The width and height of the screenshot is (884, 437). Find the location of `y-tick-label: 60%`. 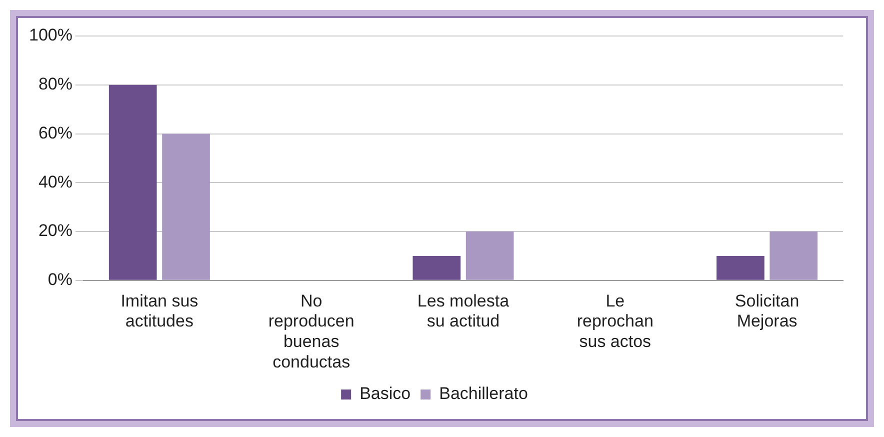

y-tick-label: 60% is located at coordinates (55, 132).